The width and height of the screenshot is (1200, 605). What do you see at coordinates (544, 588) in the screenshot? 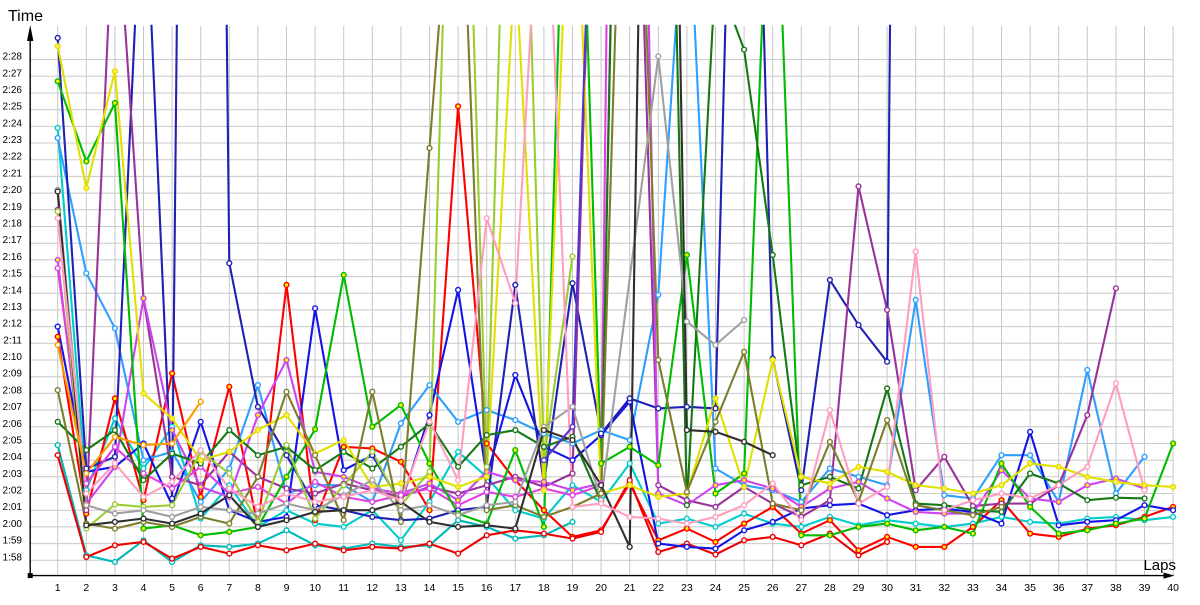
I see `svg-text: 18` at bounding box center [544, 588].